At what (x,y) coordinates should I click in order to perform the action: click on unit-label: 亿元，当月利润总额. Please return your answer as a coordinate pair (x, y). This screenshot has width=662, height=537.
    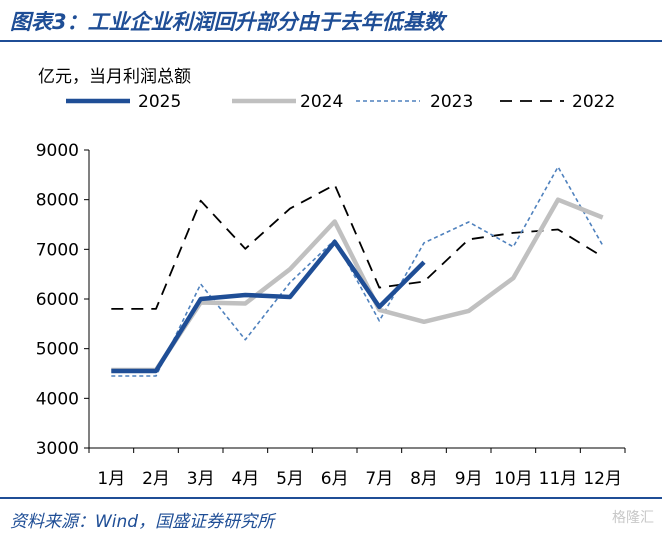
    Looking at the image, I should click on (114, 77).